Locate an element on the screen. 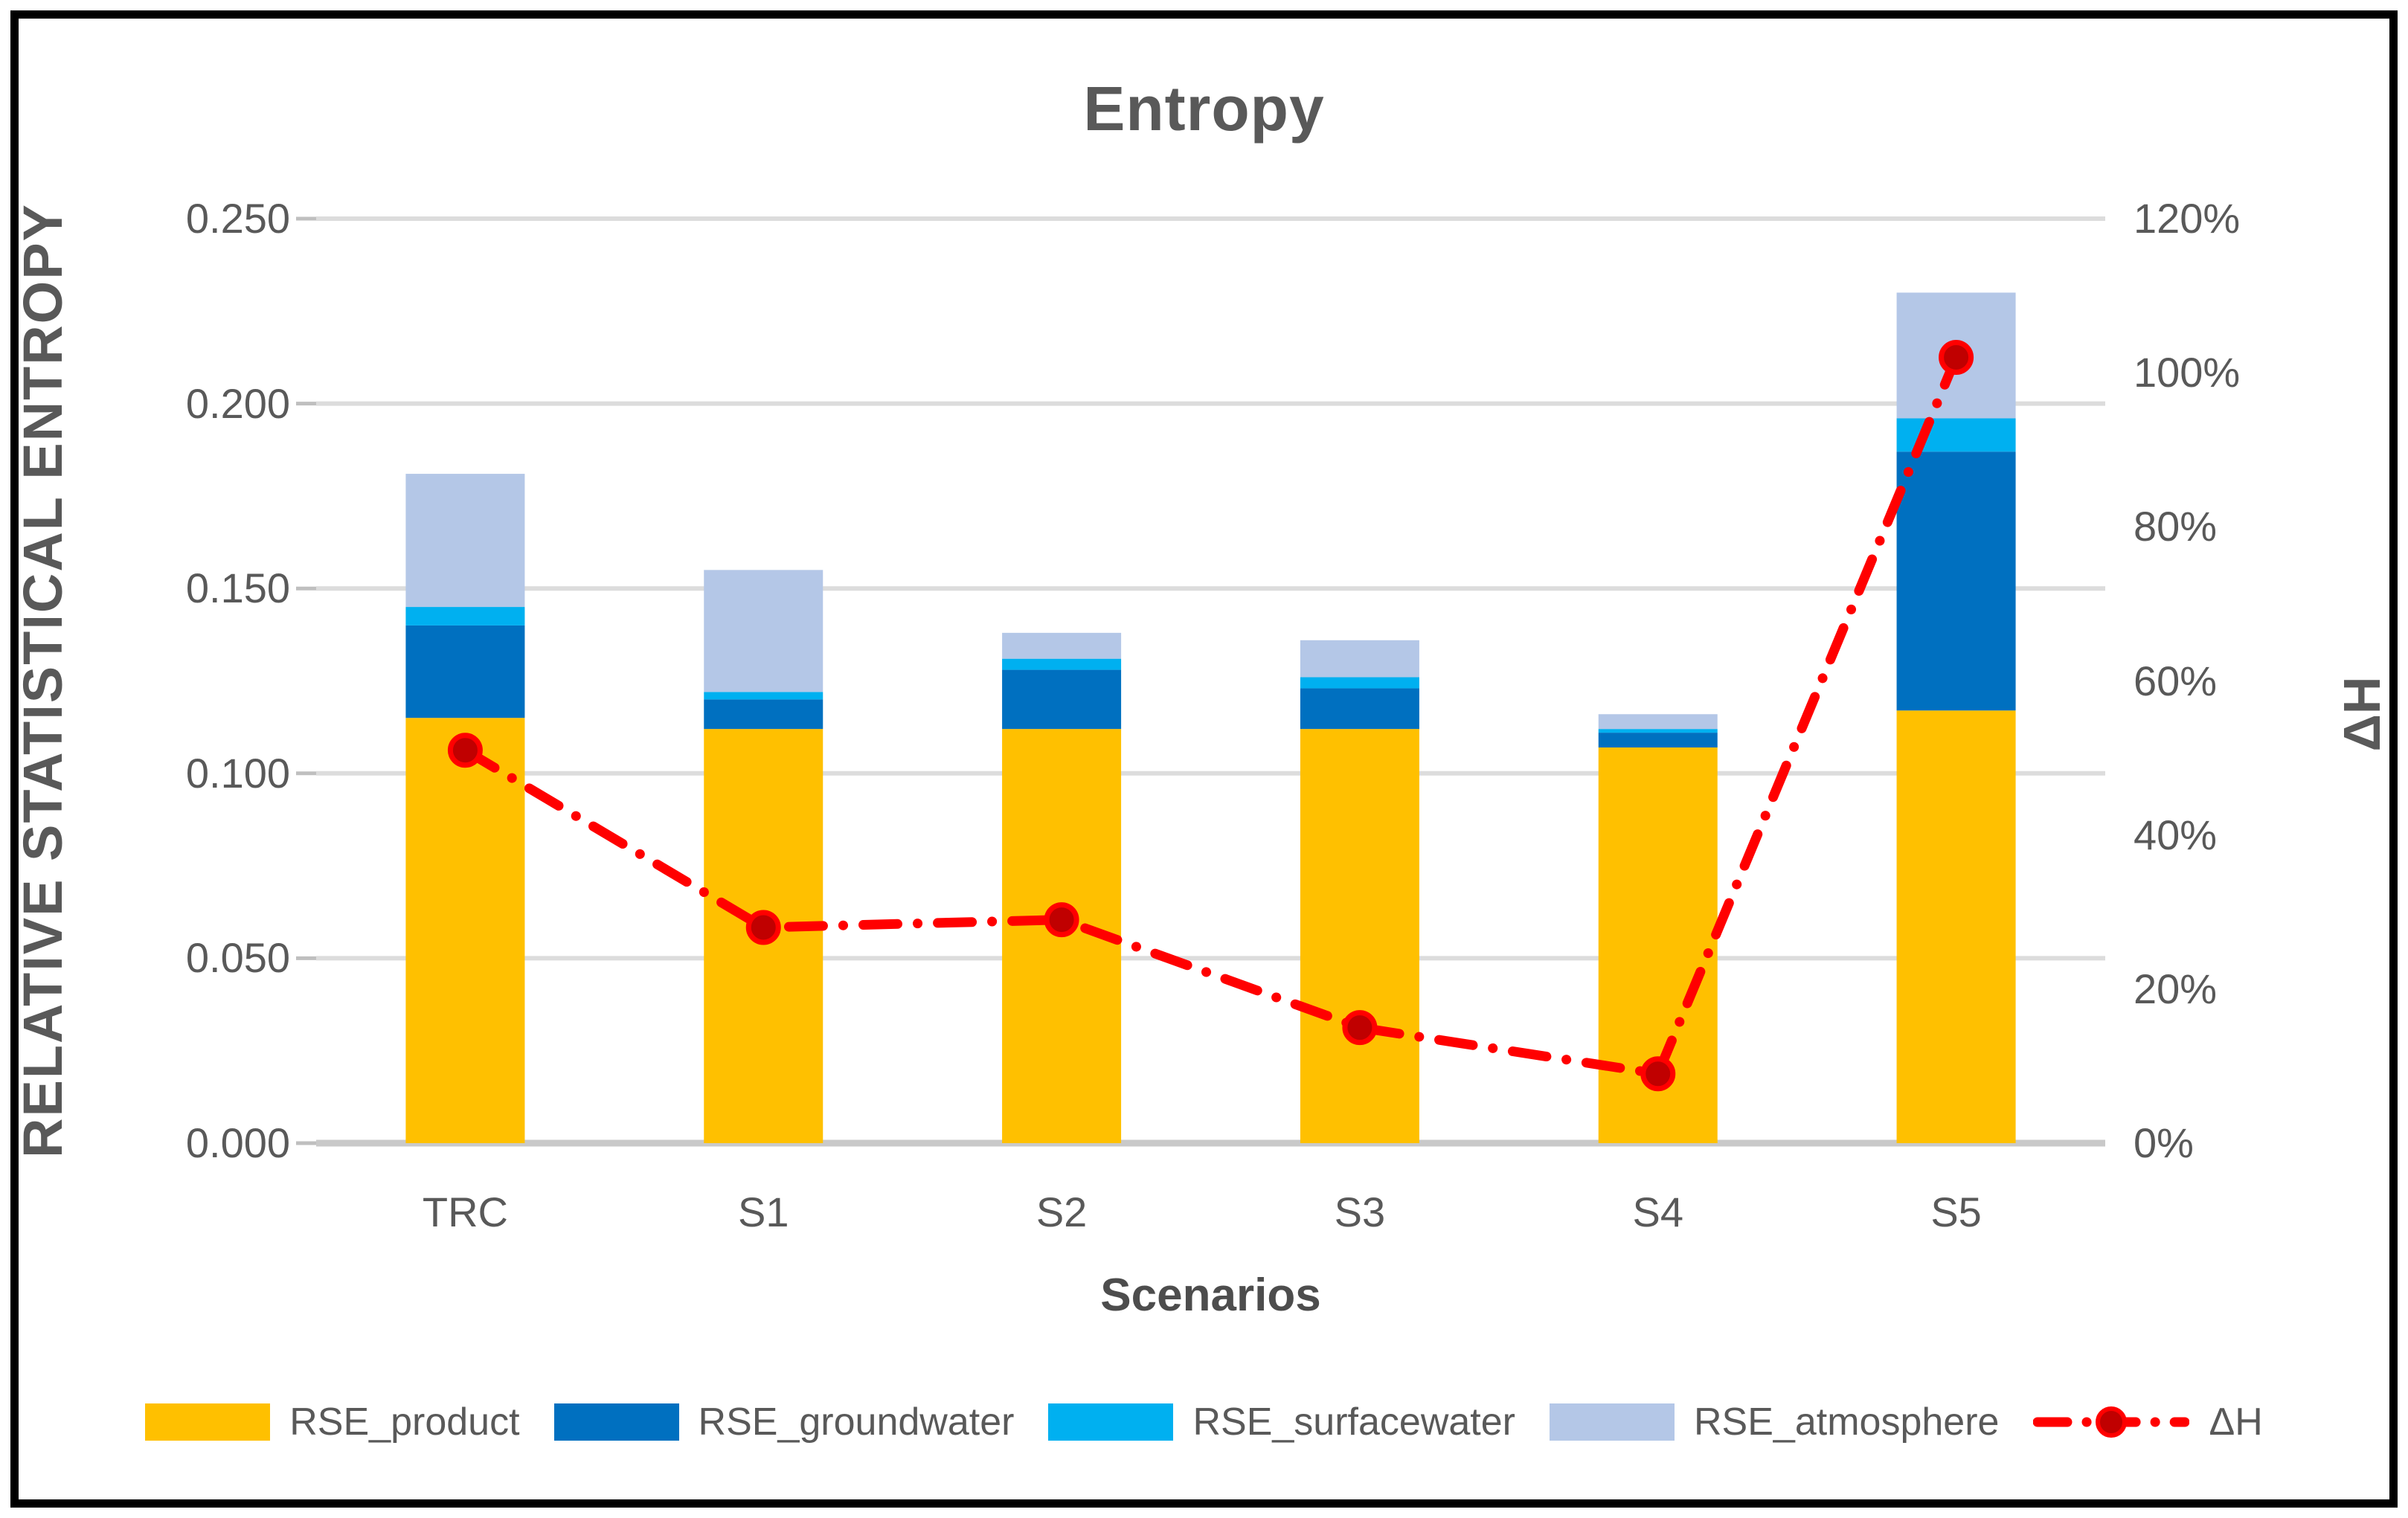 This screenshot has width=2408, height=1518. legend-item-ΔH: ΔH is located at coordinates (2148, 1422).